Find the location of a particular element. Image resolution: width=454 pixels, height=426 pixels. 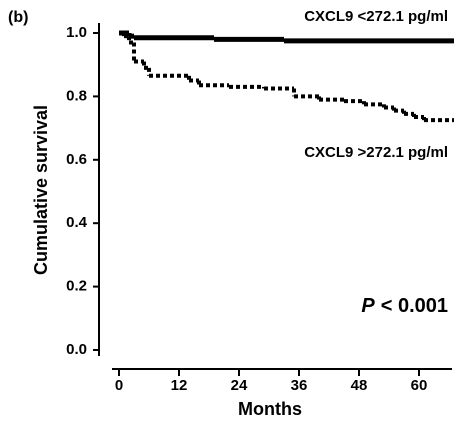

x-tick-label: 0 is located at coordinates (119, 385).